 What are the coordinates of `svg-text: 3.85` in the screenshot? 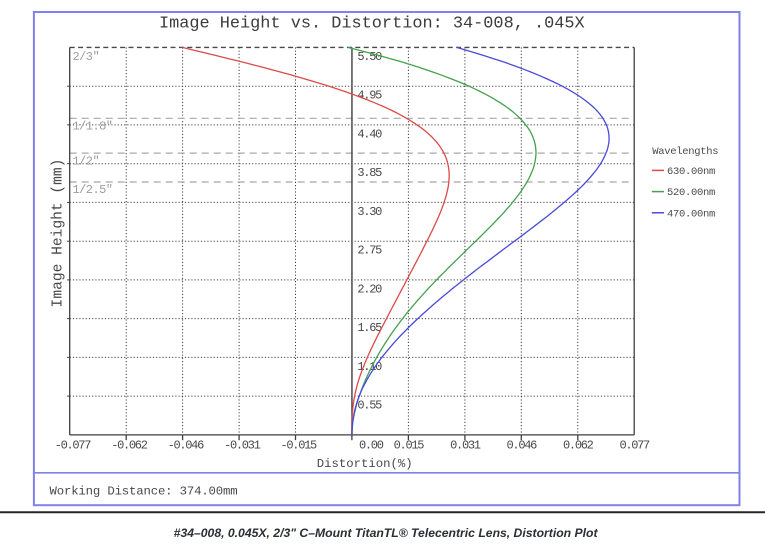 It's located at (369, 173).